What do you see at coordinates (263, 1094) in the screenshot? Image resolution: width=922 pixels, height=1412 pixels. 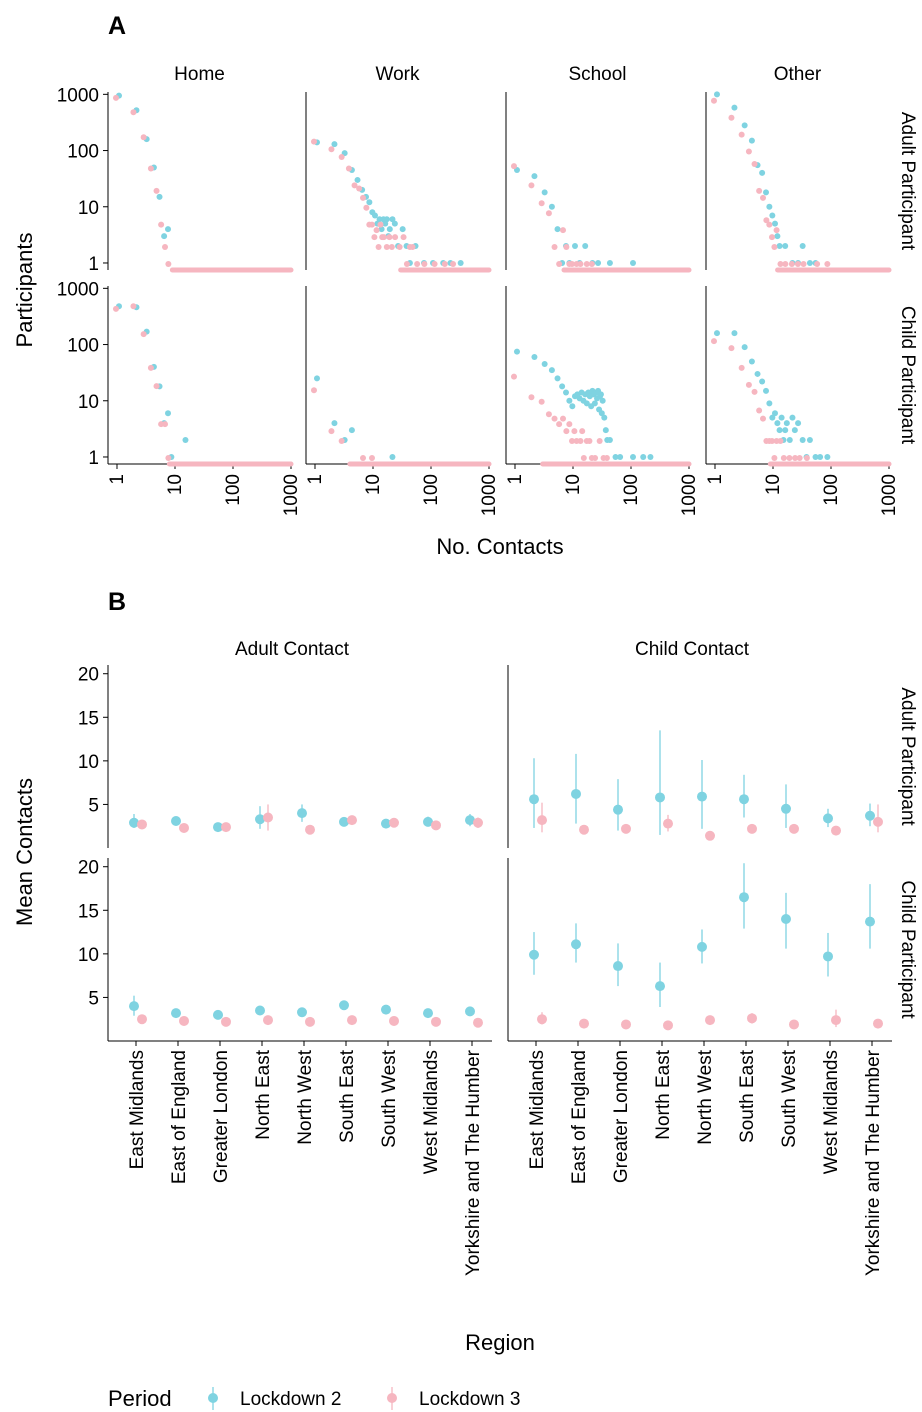 I see `x-tick-label-adult-contact-child-participant: North East` at bounding box center [263, 1094].